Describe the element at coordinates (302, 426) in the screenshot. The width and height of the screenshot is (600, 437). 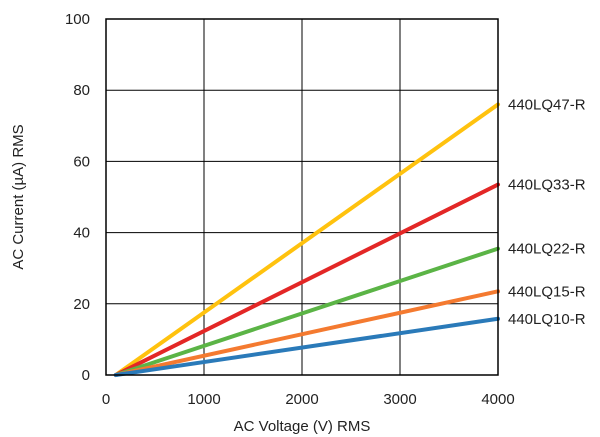
I see `x-axis-title: AC Voltage (V) RMS` at that location.